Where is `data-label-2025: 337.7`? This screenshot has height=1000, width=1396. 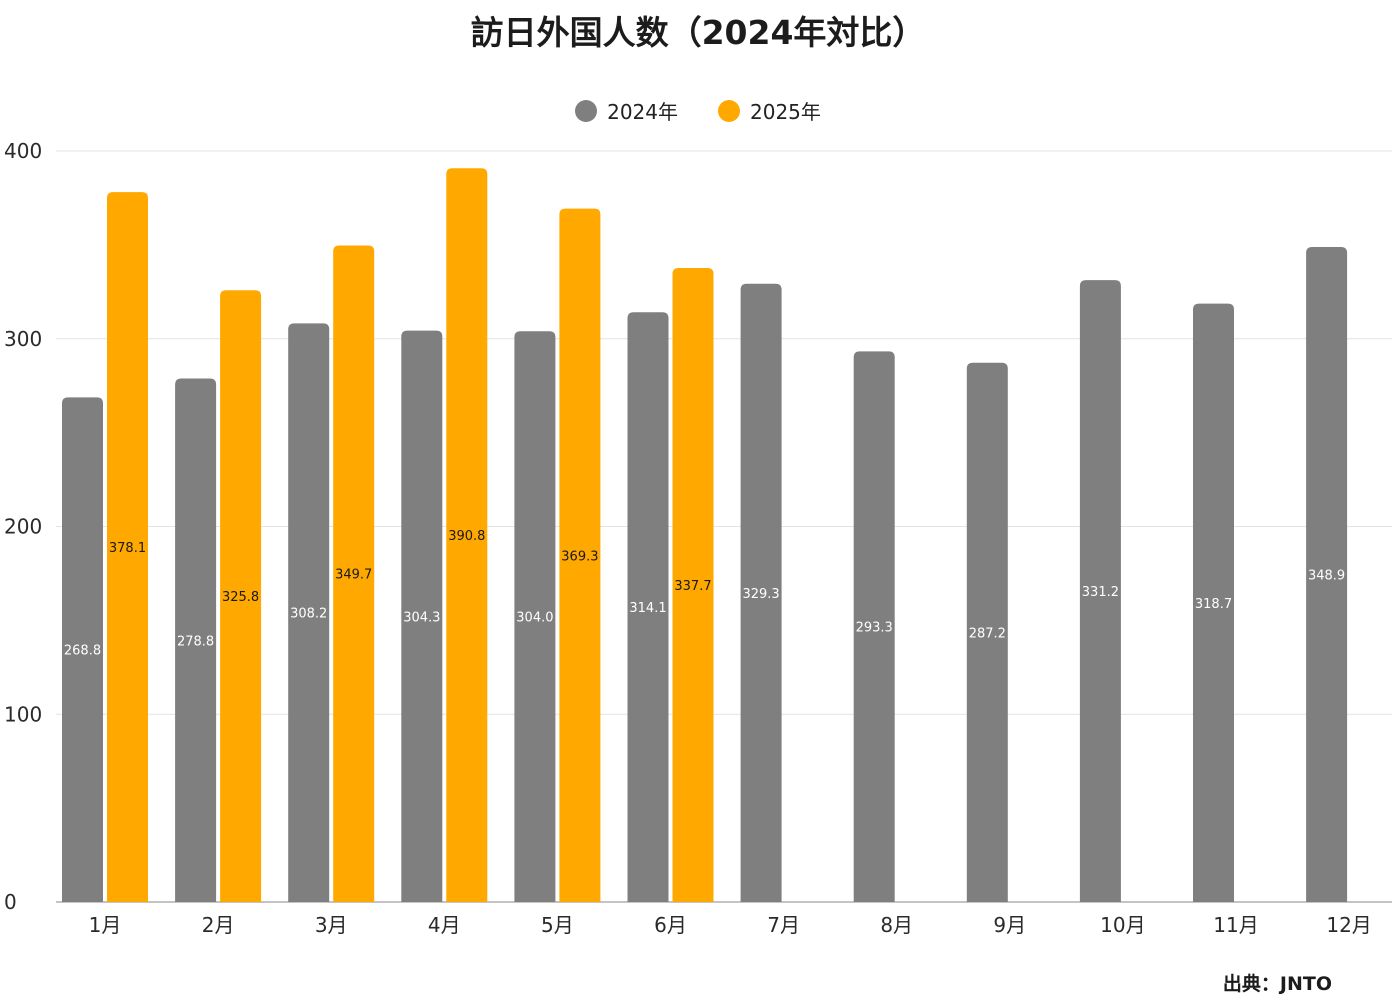
data-label-2025: 337.7 is located at coordinates (692, 586).